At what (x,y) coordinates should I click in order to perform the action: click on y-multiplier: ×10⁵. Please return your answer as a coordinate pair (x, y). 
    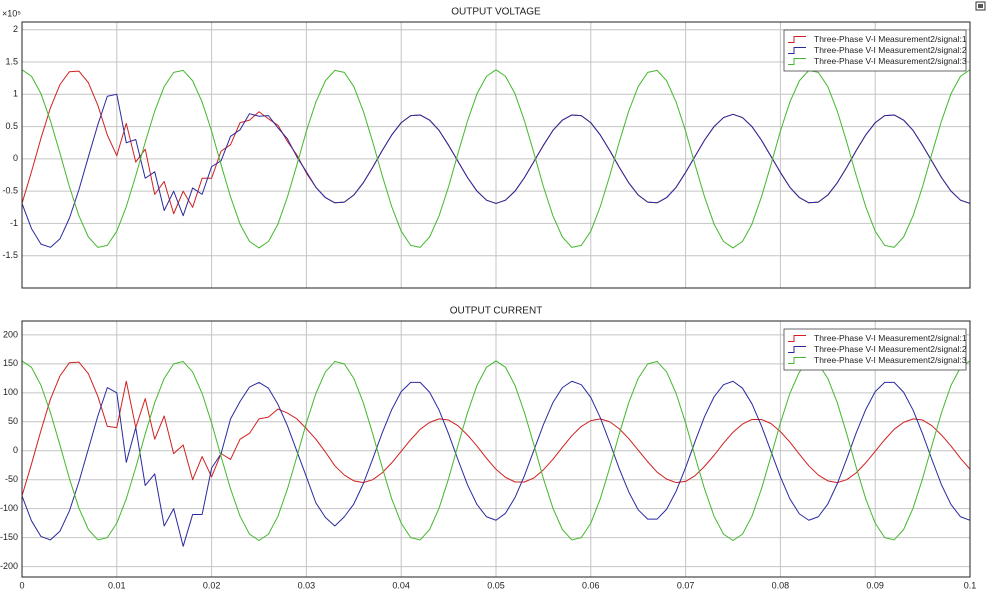
    Looking at the image, I should click on (11, 13).